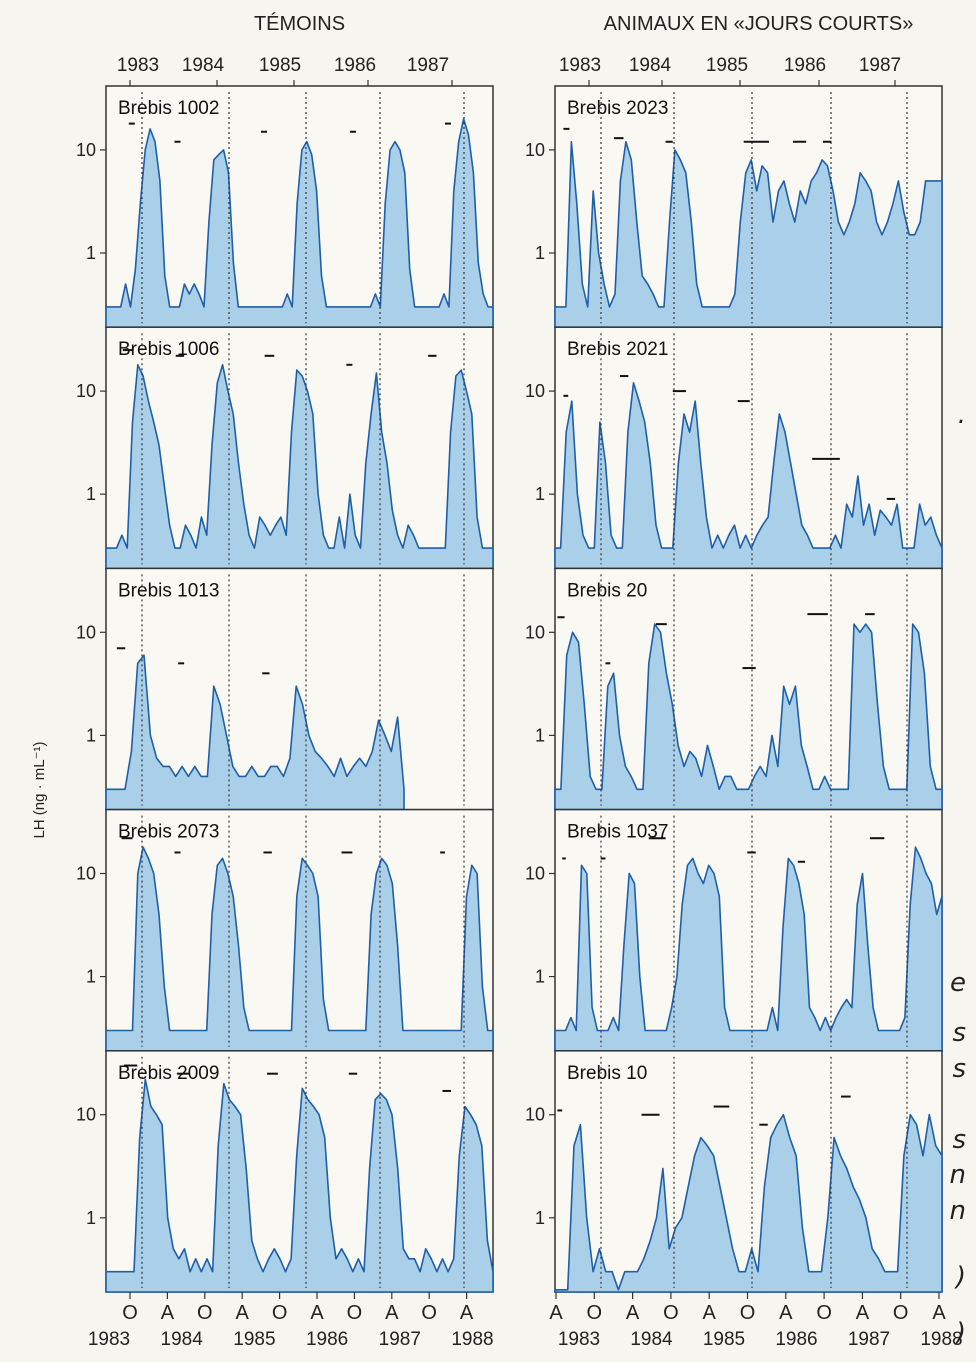 The image size is (976, 1362). What do you see at coordinates (617, 108) in the screenshot?
I see `panel-label: Brebis 2023` at bounding box center [617, 108].